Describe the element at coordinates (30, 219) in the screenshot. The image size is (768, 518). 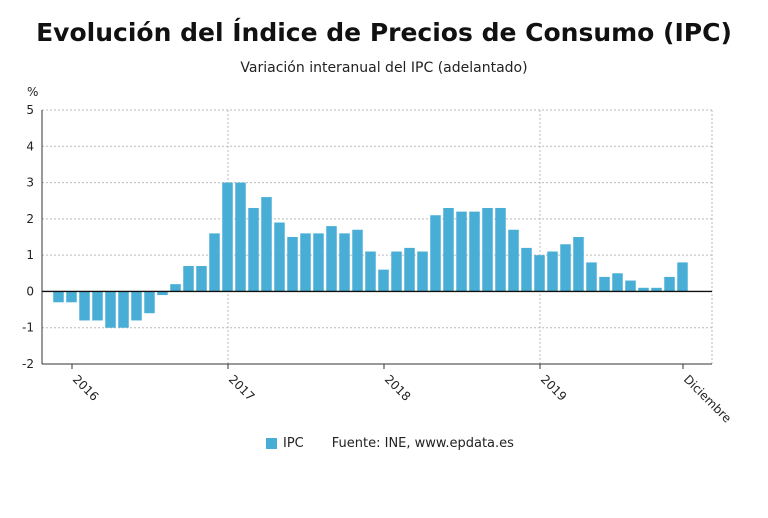
I see `y-tick-label: 2` at that location.